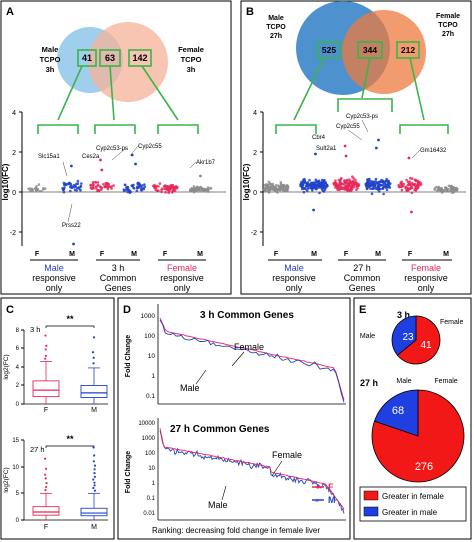  What do you see at coordinates (410, 512) in the screenshot?
I see `e-legend-male: Greater in male` at bounding box center [410, 512].